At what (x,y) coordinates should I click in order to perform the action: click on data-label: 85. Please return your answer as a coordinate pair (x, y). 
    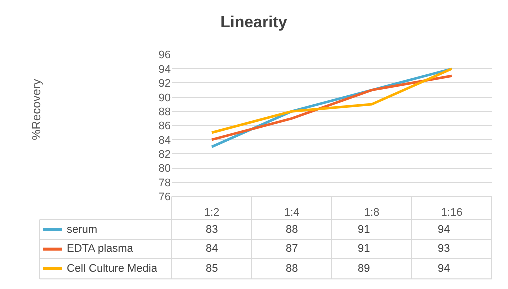
    Looking at the image, I should click on (212, 269).